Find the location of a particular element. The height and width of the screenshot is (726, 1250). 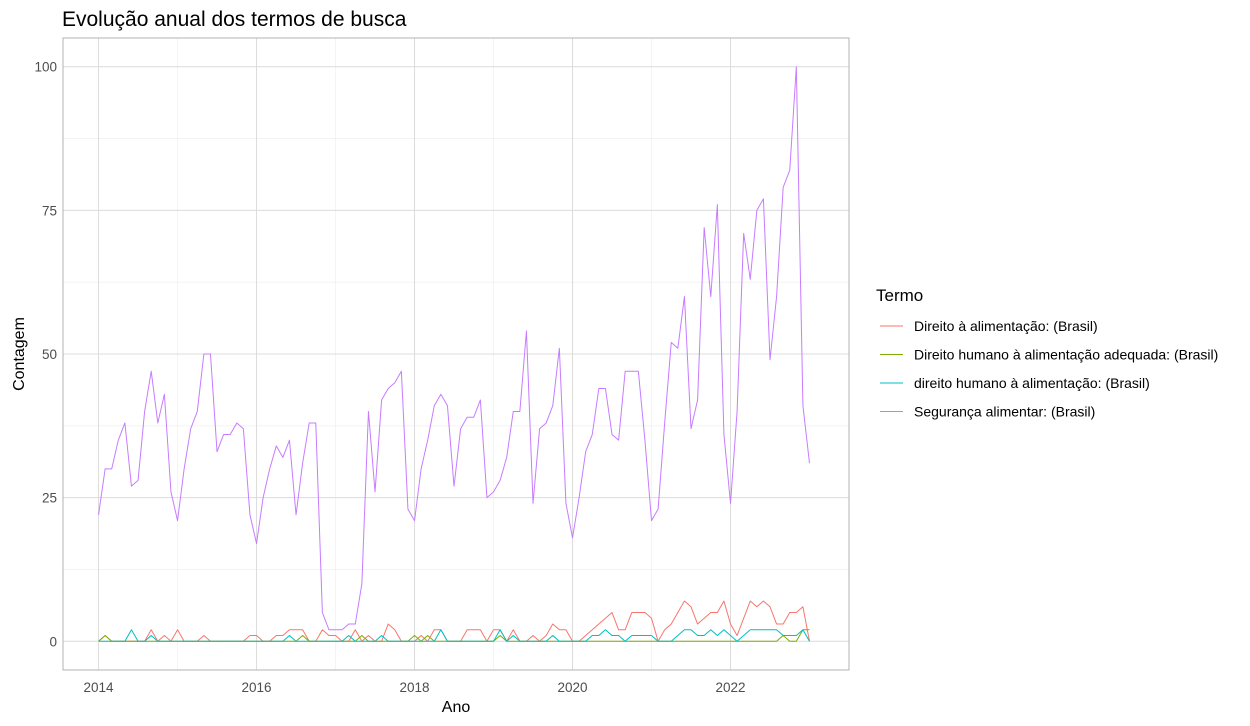

legend-title: Termo is located at coordinates (899, 295).